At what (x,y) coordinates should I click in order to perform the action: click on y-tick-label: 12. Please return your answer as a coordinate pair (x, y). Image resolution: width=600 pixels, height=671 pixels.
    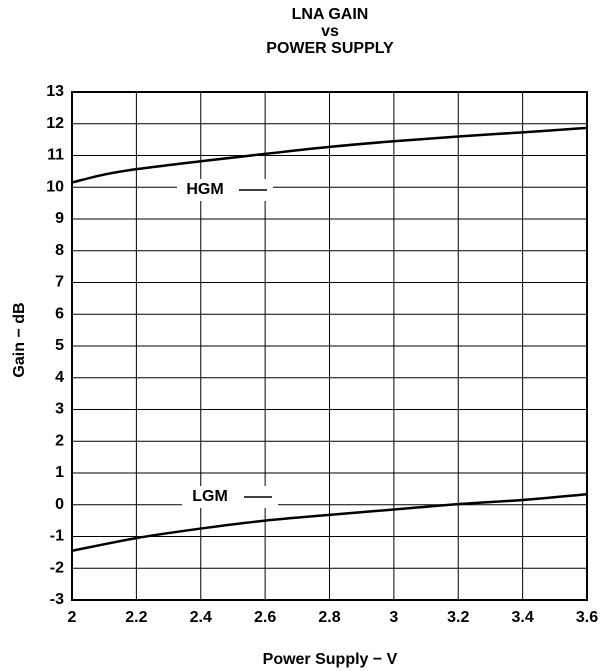
    Looking at the image, I should click on (55, 123).